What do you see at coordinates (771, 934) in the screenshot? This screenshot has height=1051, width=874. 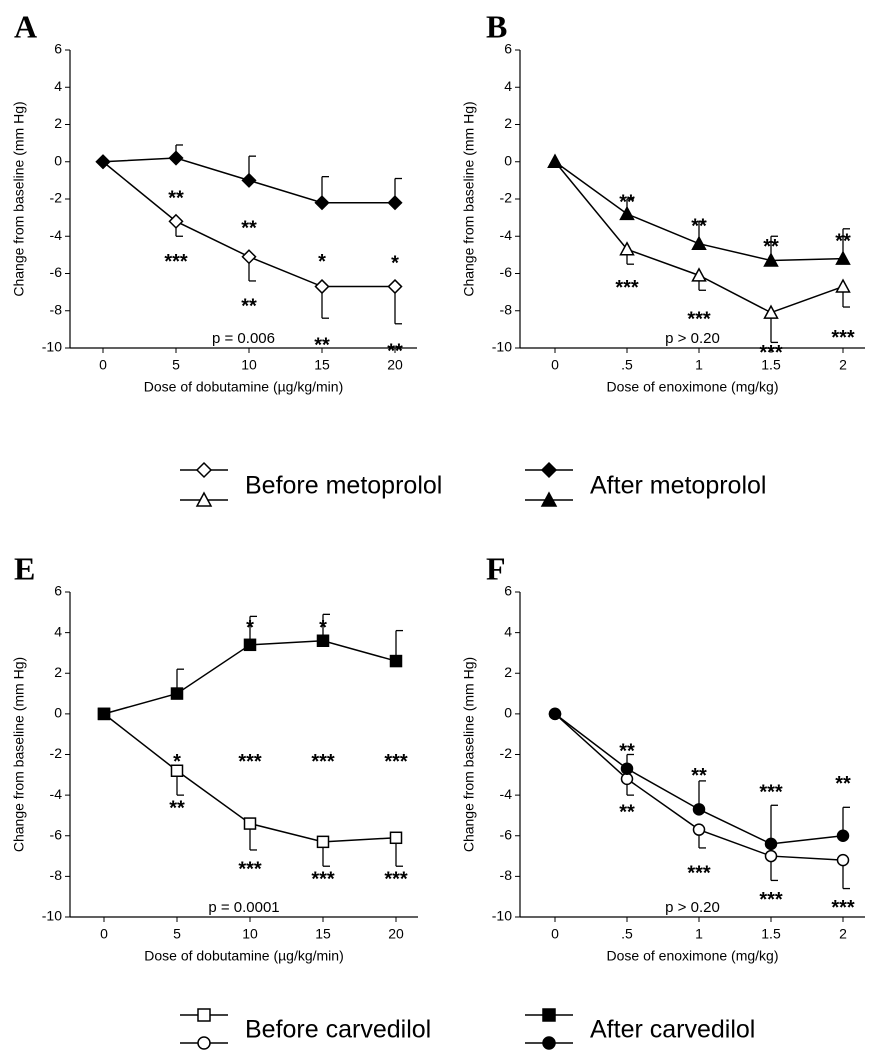 I see `x-tick-label: 1.5` at bounding box center [771, 934].